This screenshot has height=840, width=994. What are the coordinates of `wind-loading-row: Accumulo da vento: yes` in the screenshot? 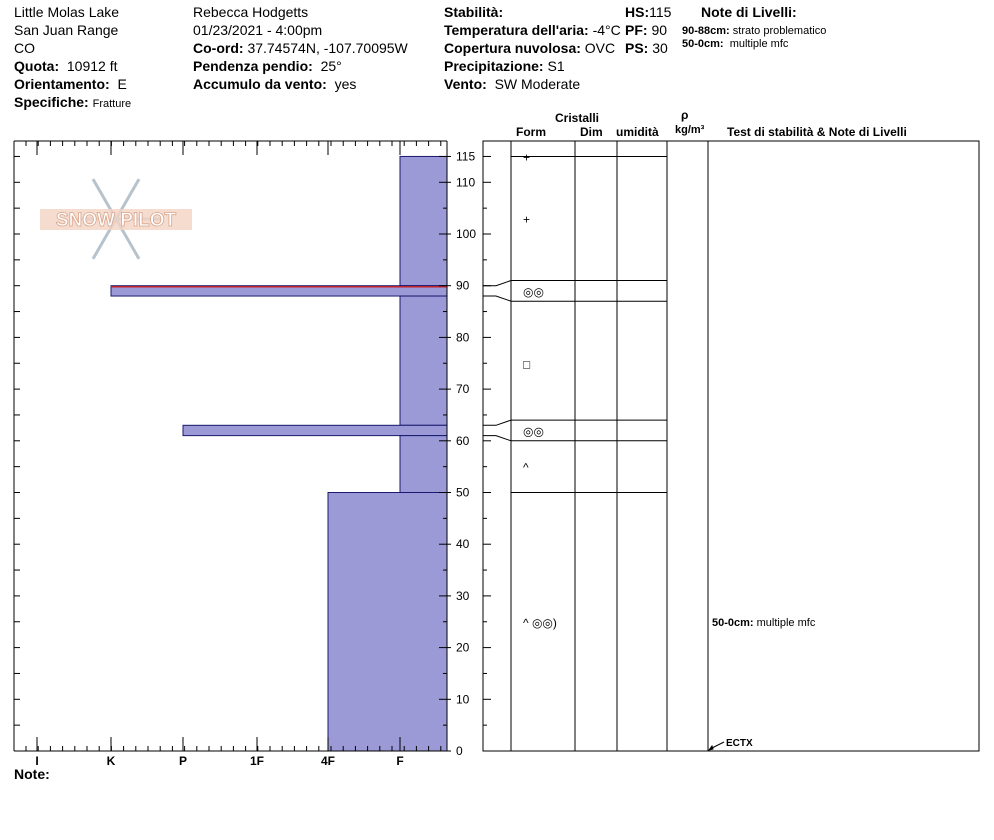 It's located at (300, 84).